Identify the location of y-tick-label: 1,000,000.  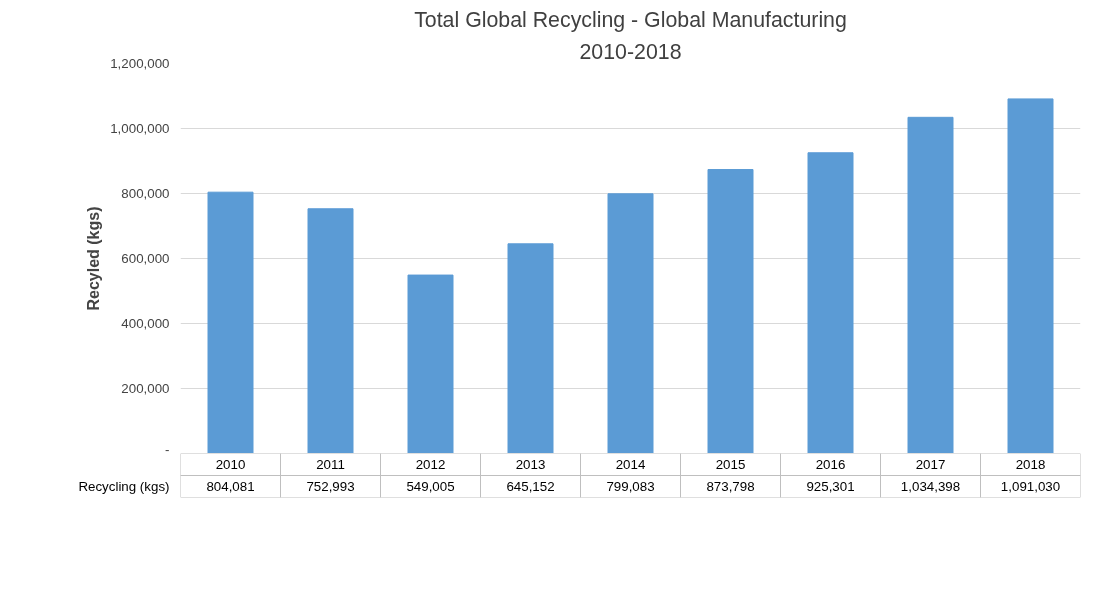
(140, 128).